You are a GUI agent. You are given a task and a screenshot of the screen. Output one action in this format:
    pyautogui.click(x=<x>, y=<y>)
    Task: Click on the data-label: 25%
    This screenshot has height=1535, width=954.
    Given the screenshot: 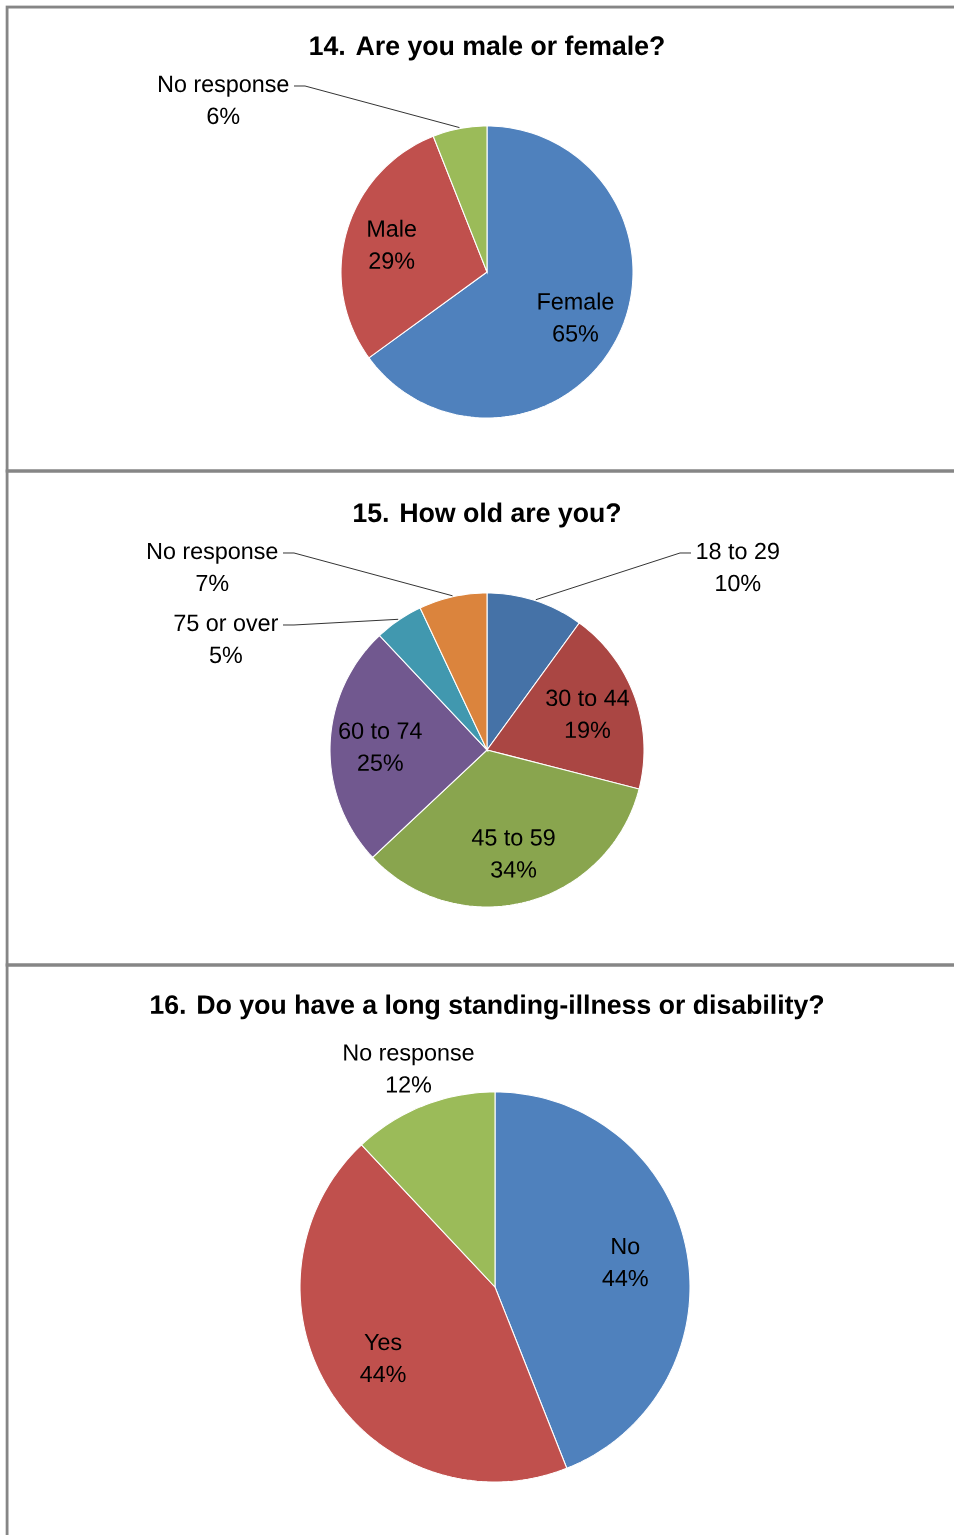 What is the action you would take?
    pyautogui.click(x=380, y=762)
    